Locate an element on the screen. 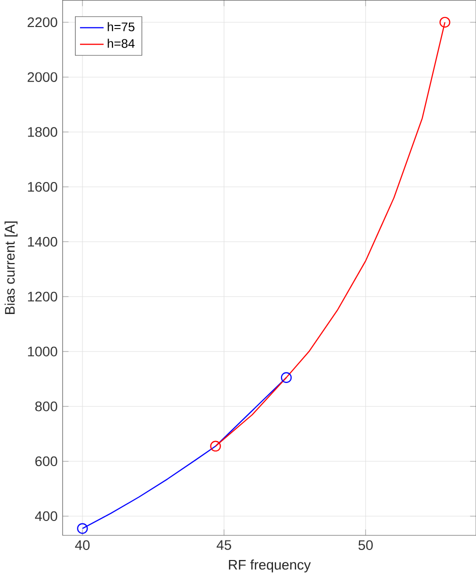 The width and height of the screenshot is (476, 577). y-tick-label: 1000 is located at coordinates (43, 351).